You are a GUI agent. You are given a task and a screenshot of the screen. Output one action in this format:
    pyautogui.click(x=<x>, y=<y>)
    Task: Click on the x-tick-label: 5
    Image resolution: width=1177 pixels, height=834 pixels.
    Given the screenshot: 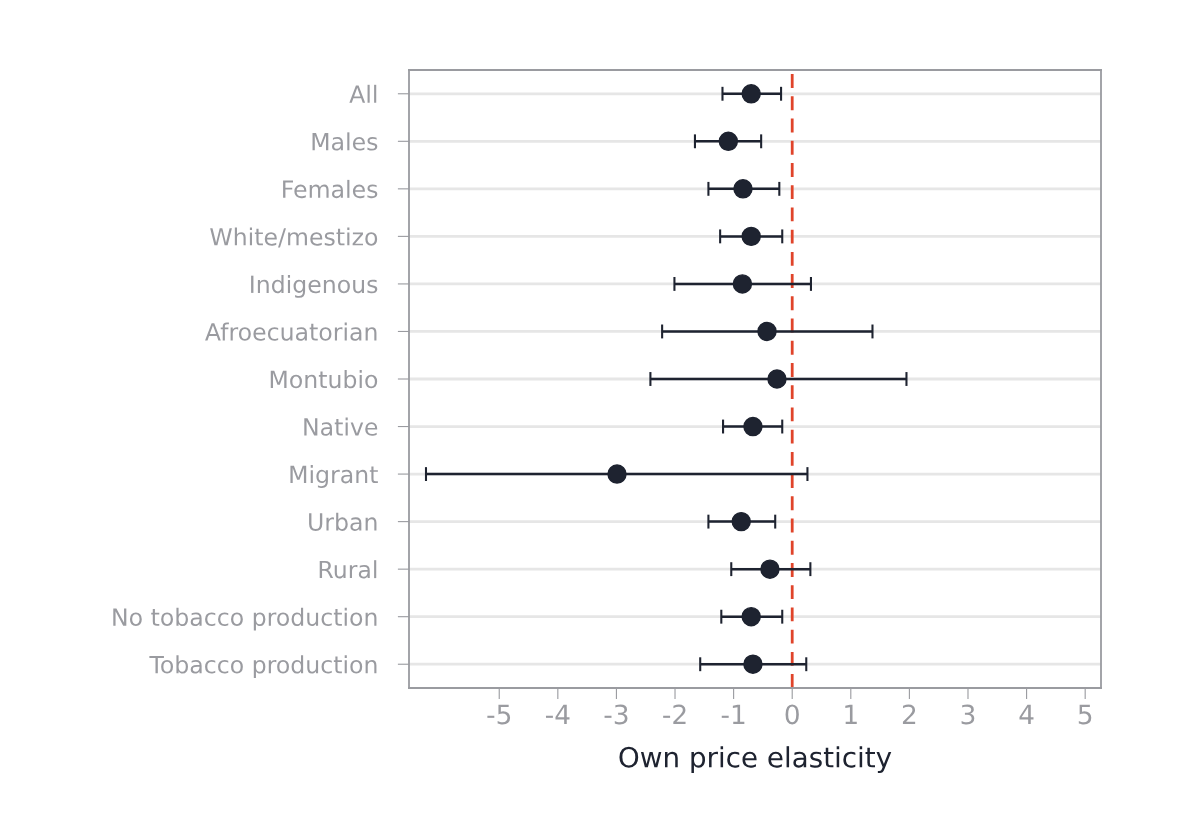 What is the action you would take?
    pyautogui.click(x=1085, y=714)
    